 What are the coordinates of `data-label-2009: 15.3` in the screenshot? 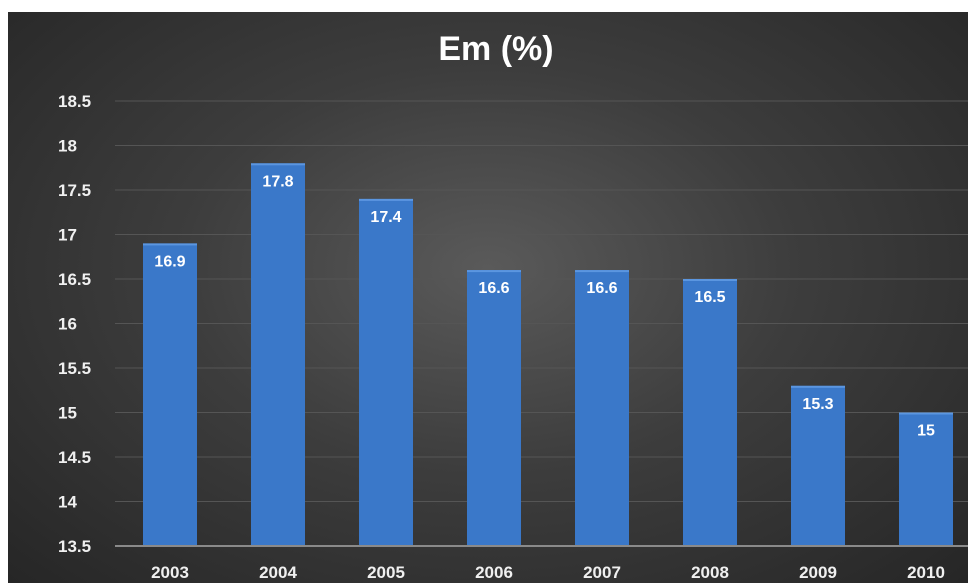 It's located at (817, 404).